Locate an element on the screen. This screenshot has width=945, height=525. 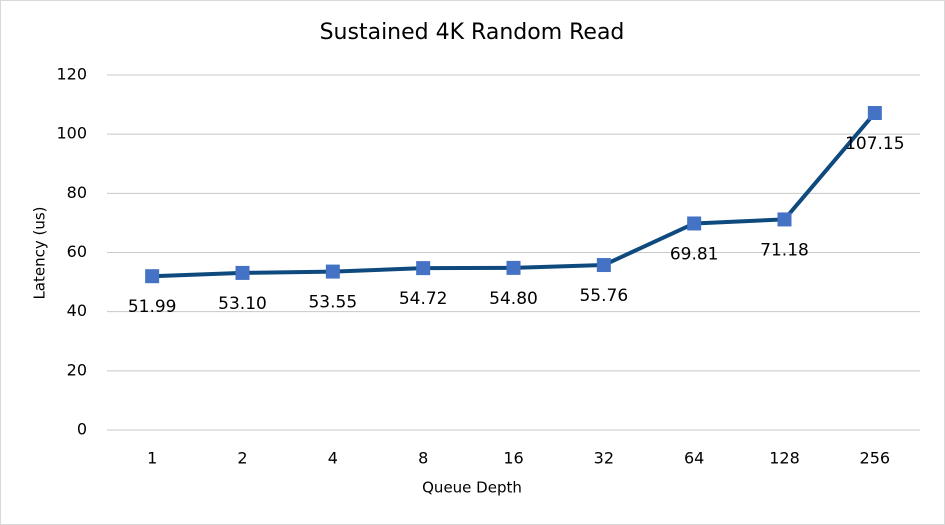
y-tick-label: 120 is located at coordinates (71, 74).